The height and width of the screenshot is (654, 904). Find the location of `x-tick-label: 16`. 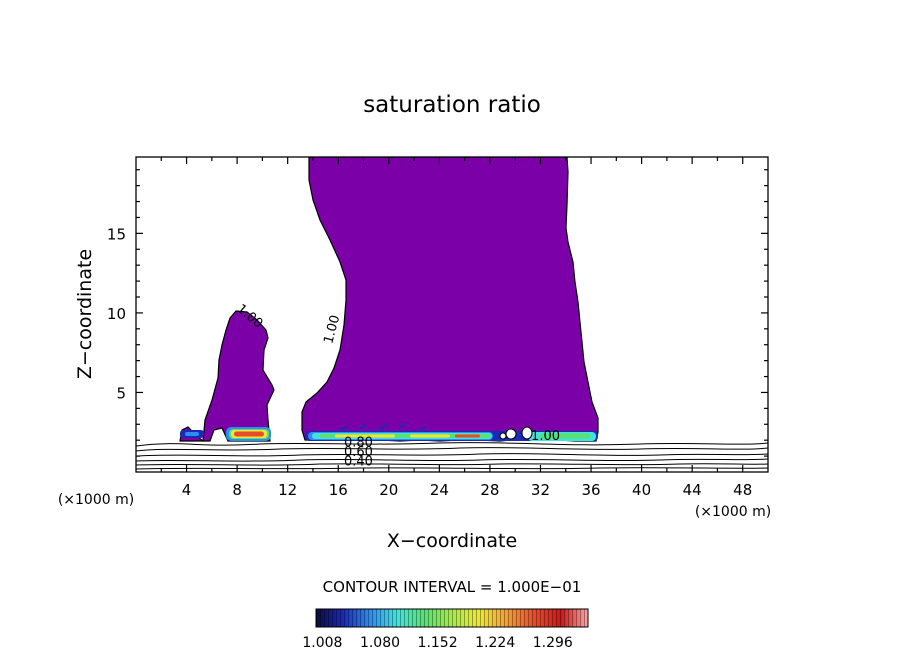

x-tick-label: 16 is located at coordinates (338, 490).